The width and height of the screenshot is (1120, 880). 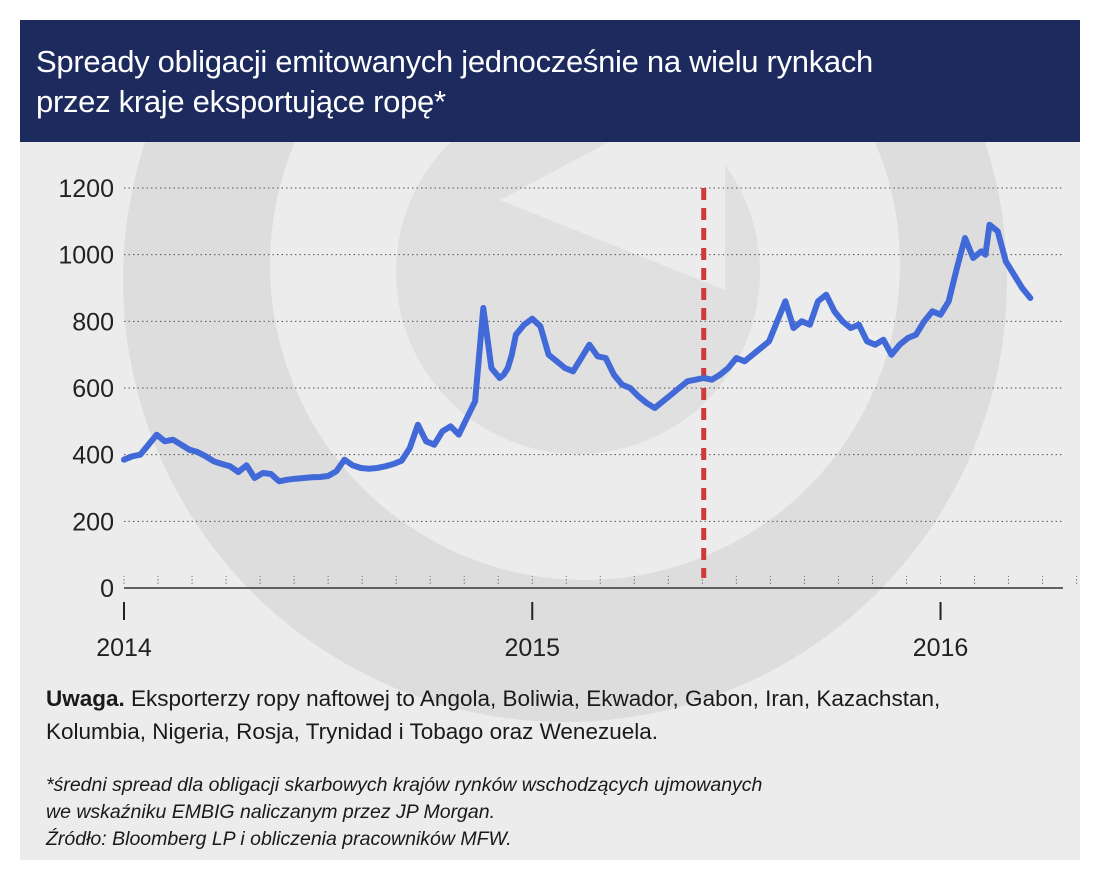 What do you see at coordinates (93, 322) in the screenshot?
I see `y-tick-label-800: 800` at bounding box center [93, 322].